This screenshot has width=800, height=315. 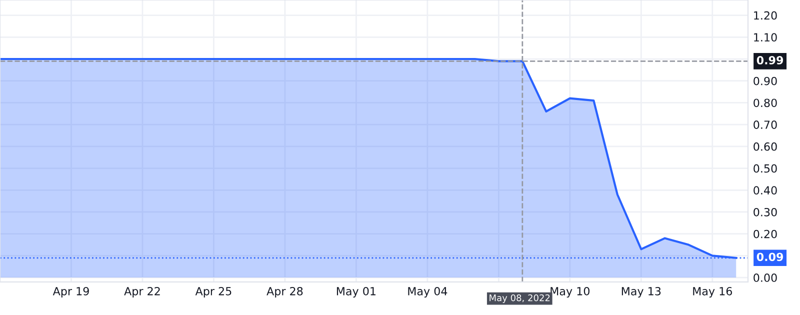 What do you see at coordinates (765, 190) in the screenshot?
I see `y-tick-label: 0.40` at bounding box center [765, 190].